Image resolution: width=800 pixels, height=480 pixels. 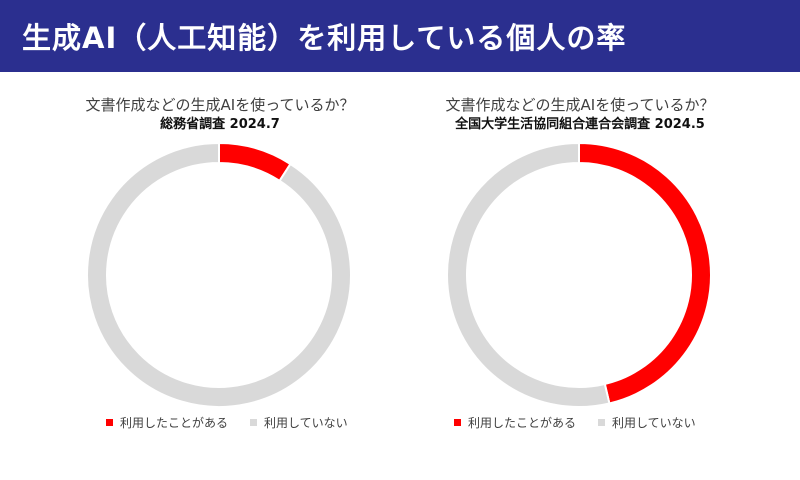 I want to click on legend-univcoop: 利用したことがある 利用していない, so click(x=586, y=422).